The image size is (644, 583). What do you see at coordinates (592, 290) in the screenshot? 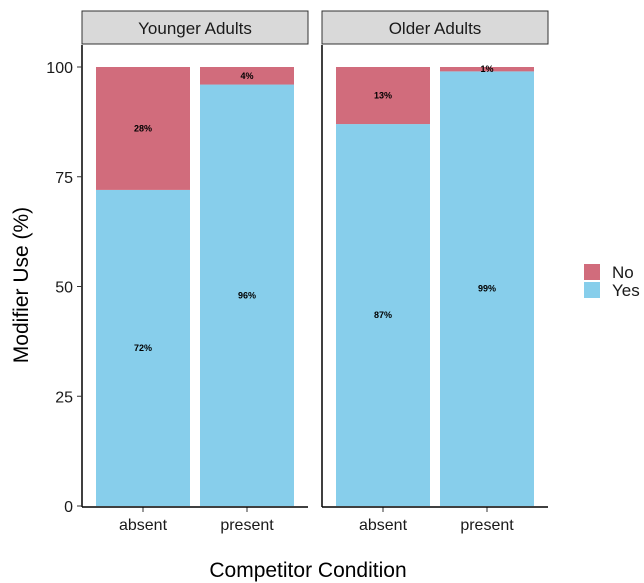
I see `legend-key-yes` at bounding box center [592, 290].